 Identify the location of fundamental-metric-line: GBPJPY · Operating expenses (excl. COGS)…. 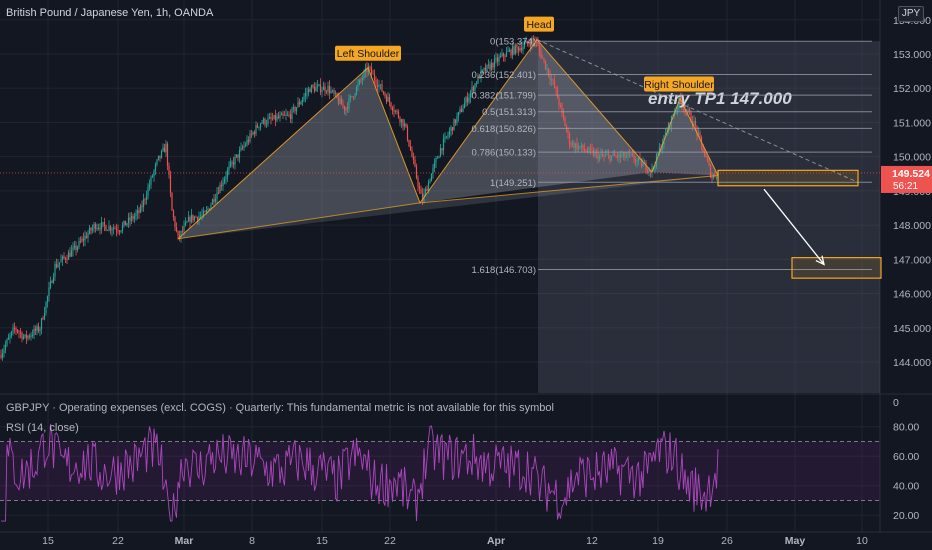
(280, 408).